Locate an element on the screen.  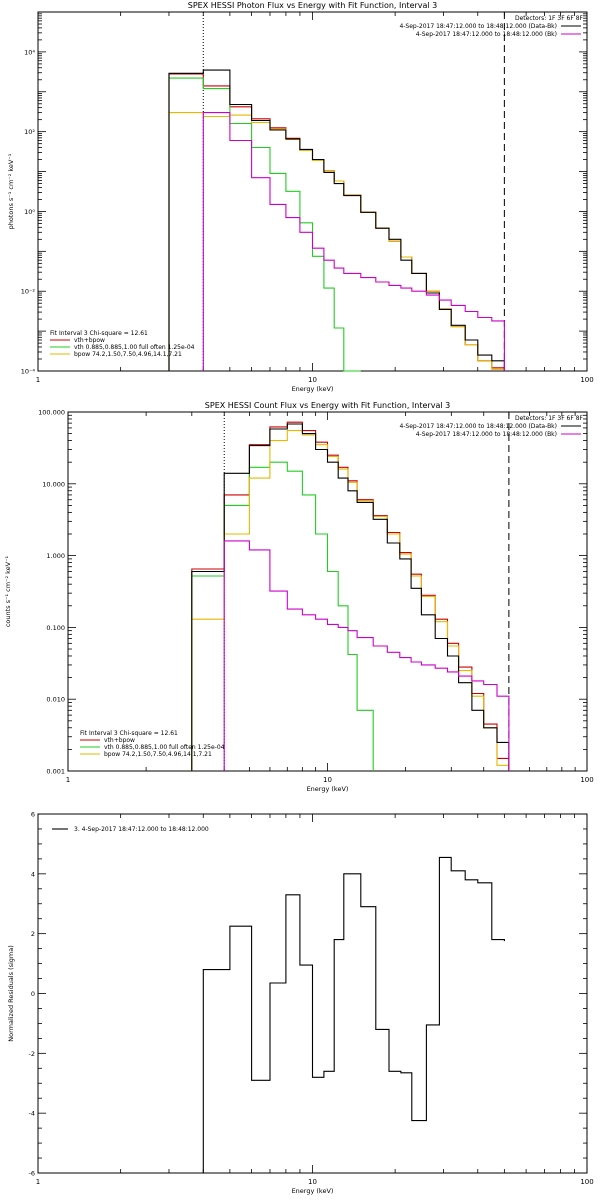
y-tick-label: 10⁴ is located at coordinates (29, 52).